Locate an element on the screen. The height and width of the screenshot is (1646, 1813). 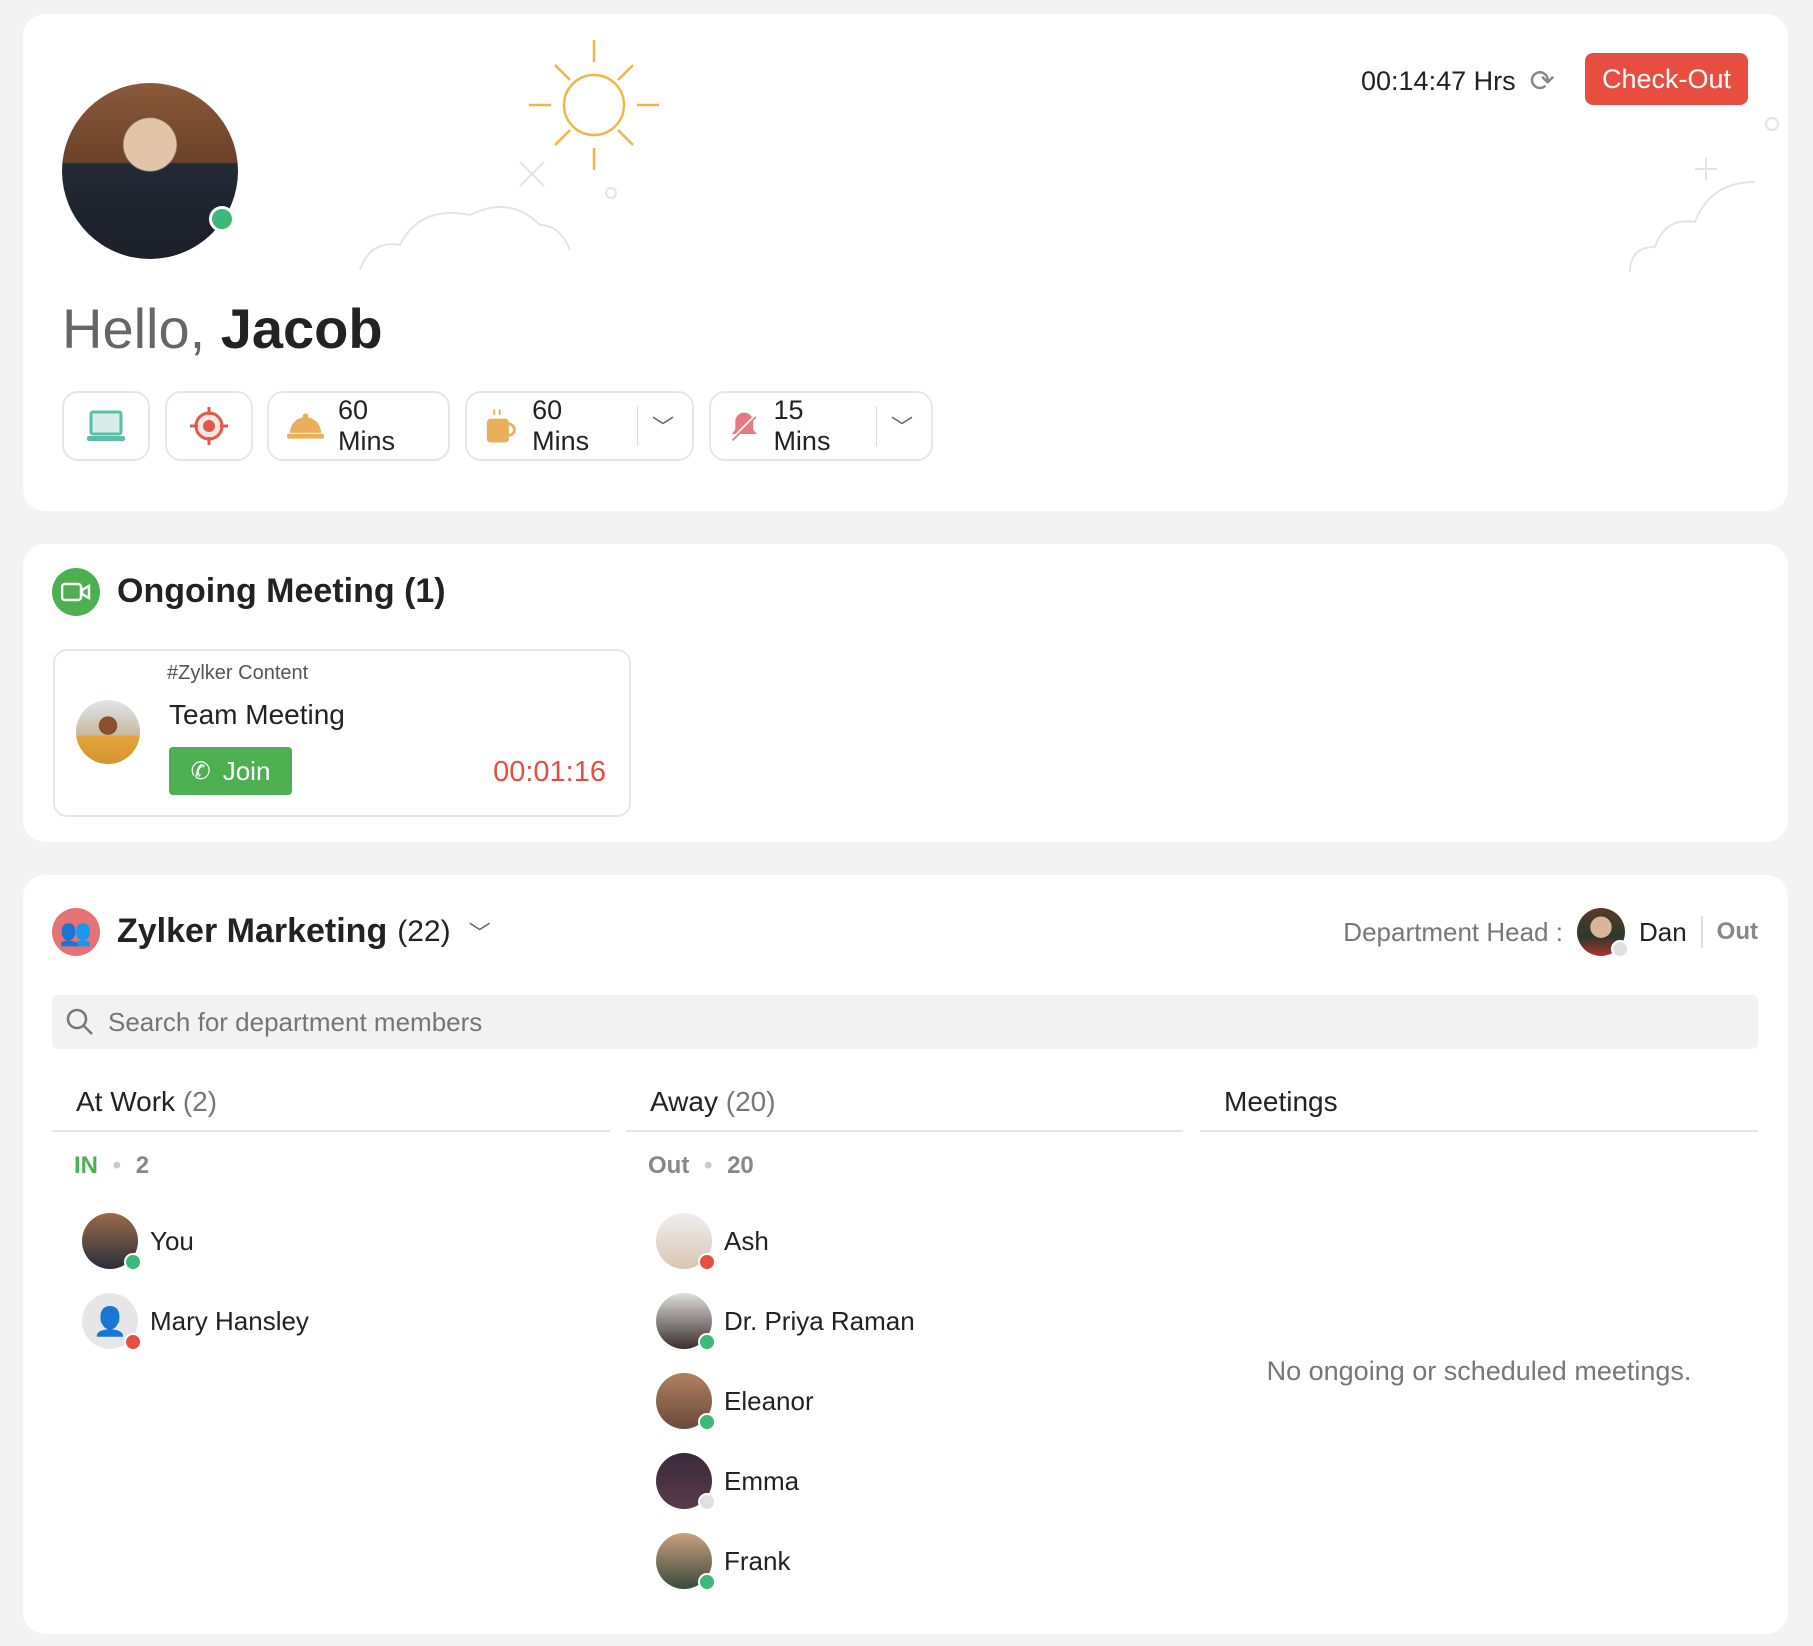
sun-illustration-icon is located at coordinates (509, 155).